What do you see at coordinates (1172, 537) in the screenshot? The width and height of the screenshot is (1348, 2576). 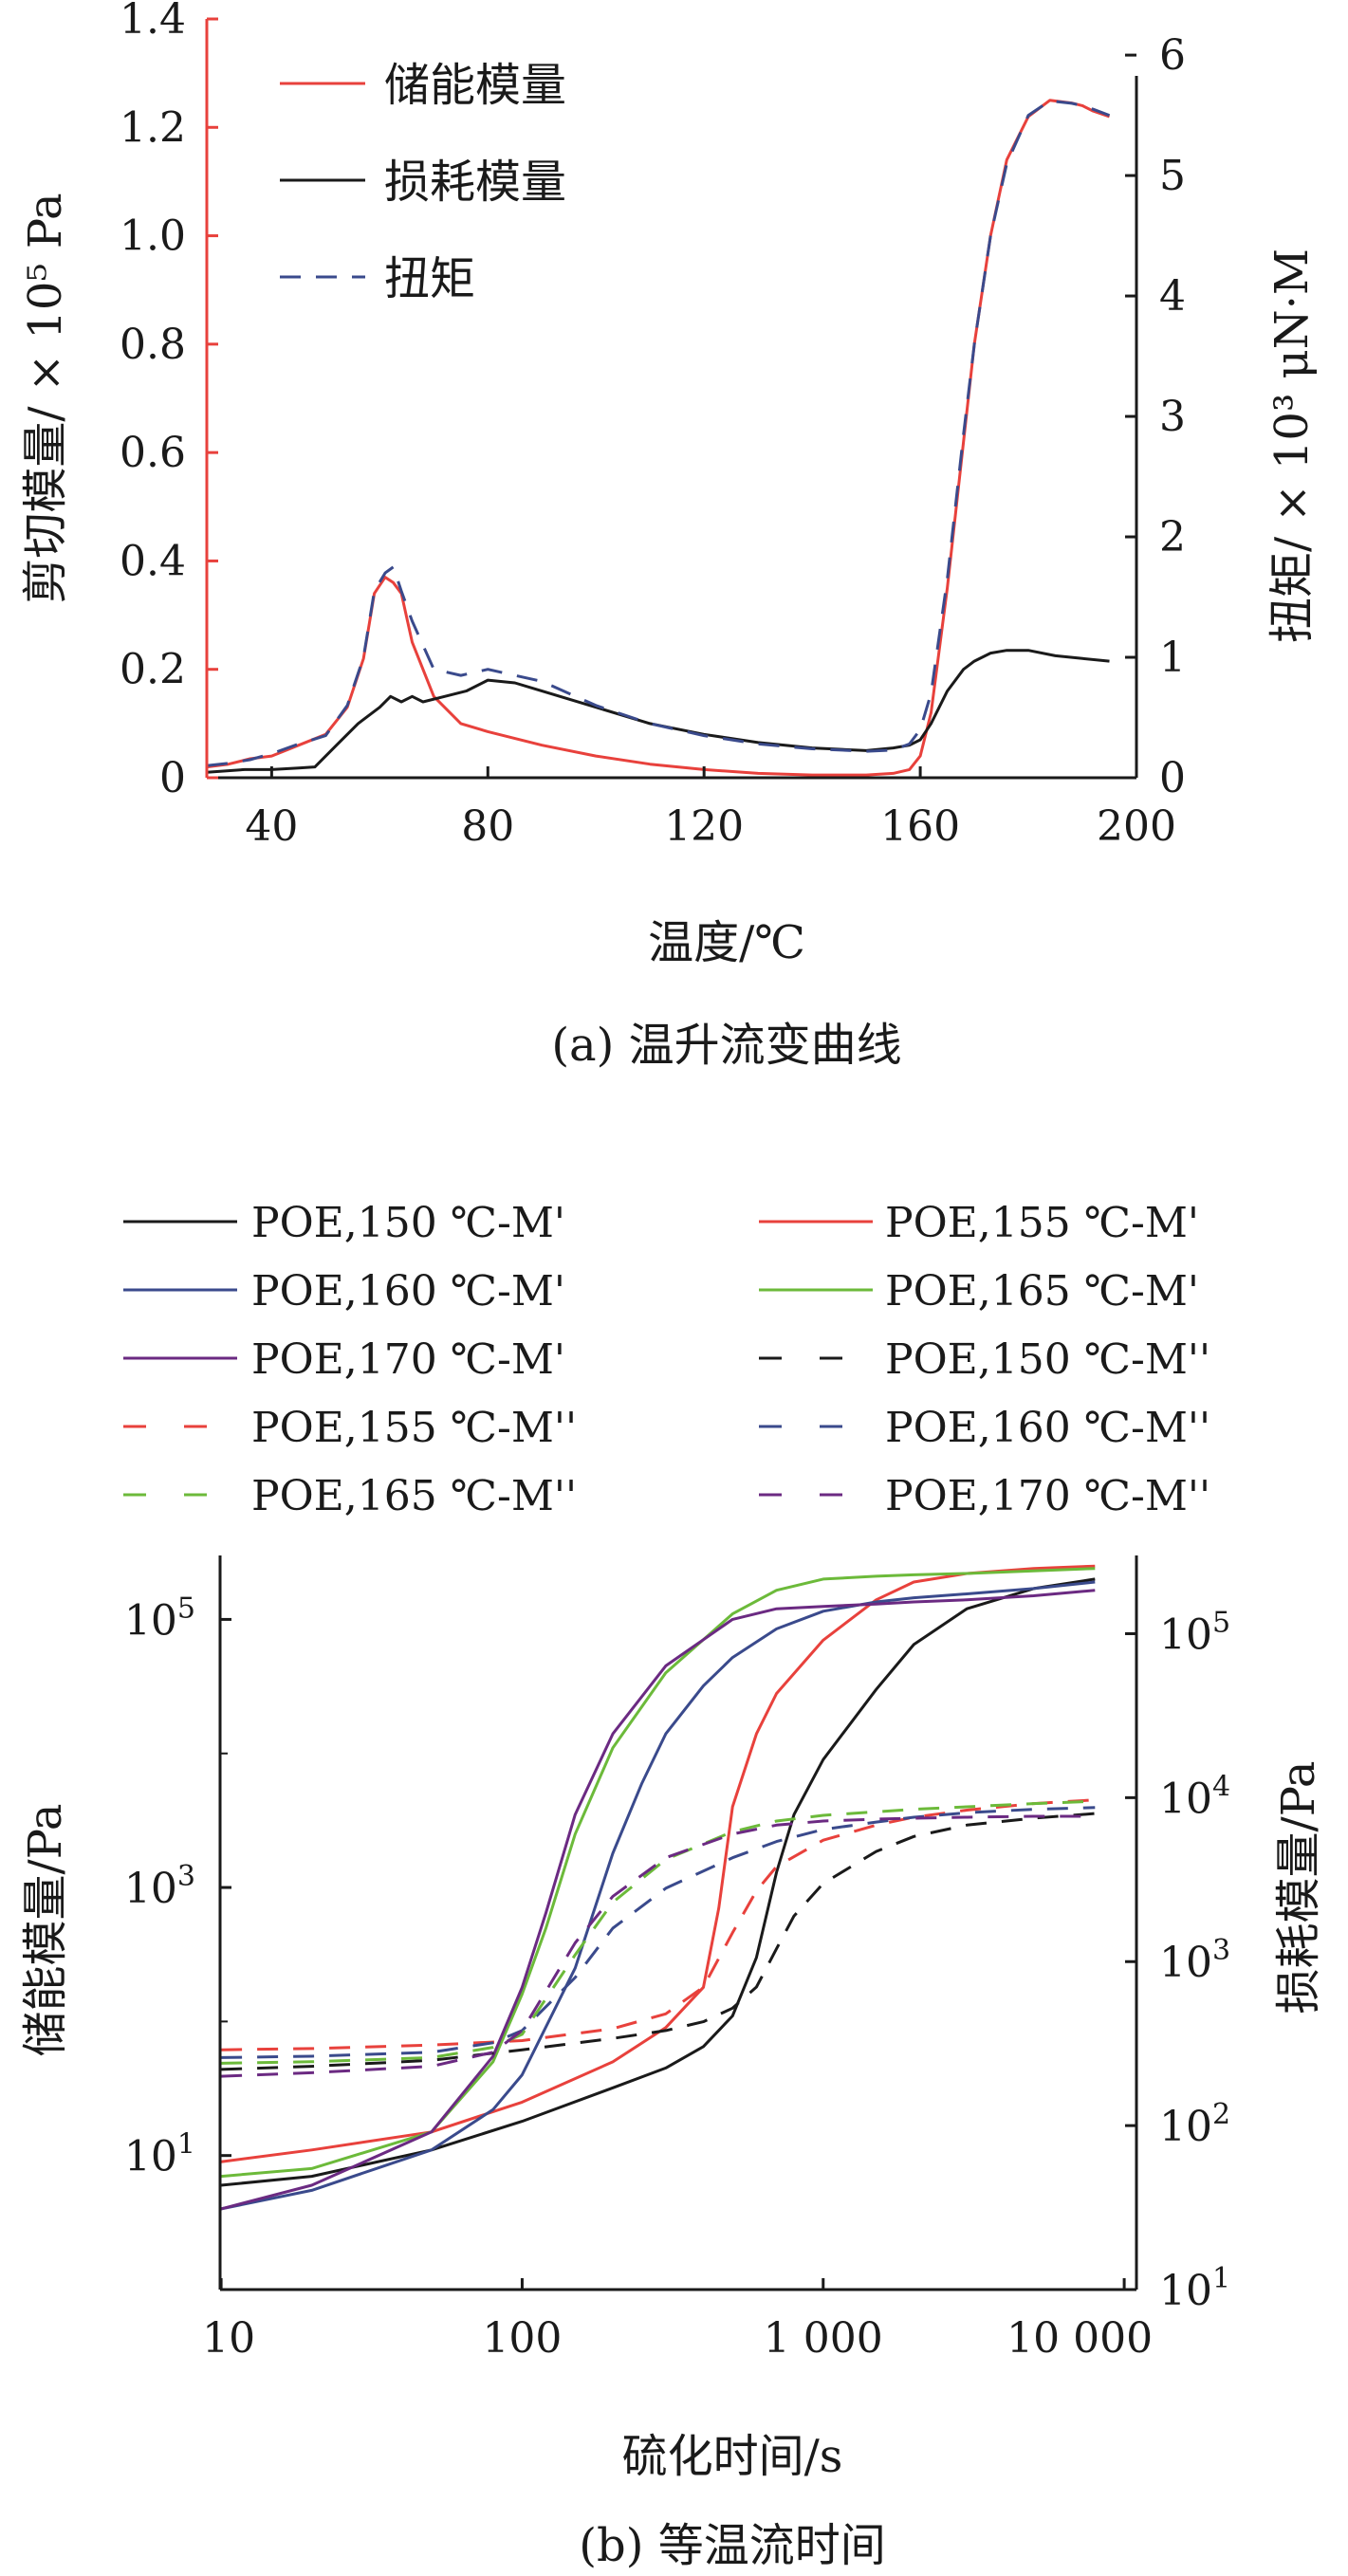 I see `panel-a-right-tick-label-2: 2` at bounding box center [1172, 537].